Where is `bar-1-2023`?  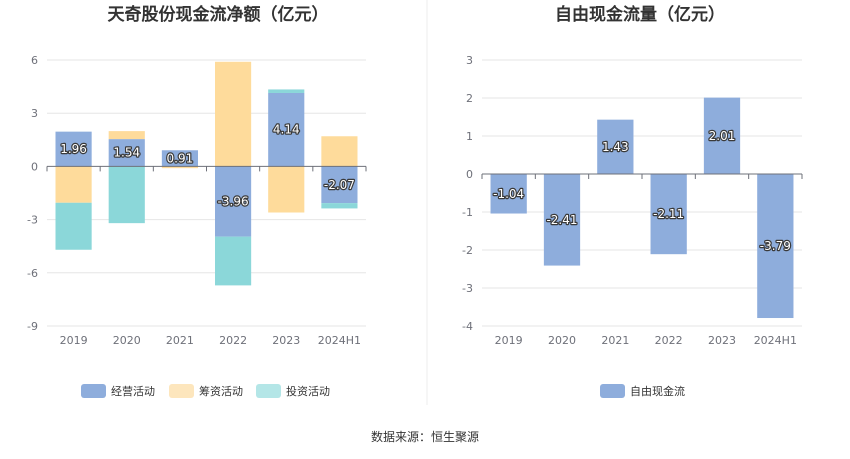
bar-1-2023 is located at coordinates (286, 189).